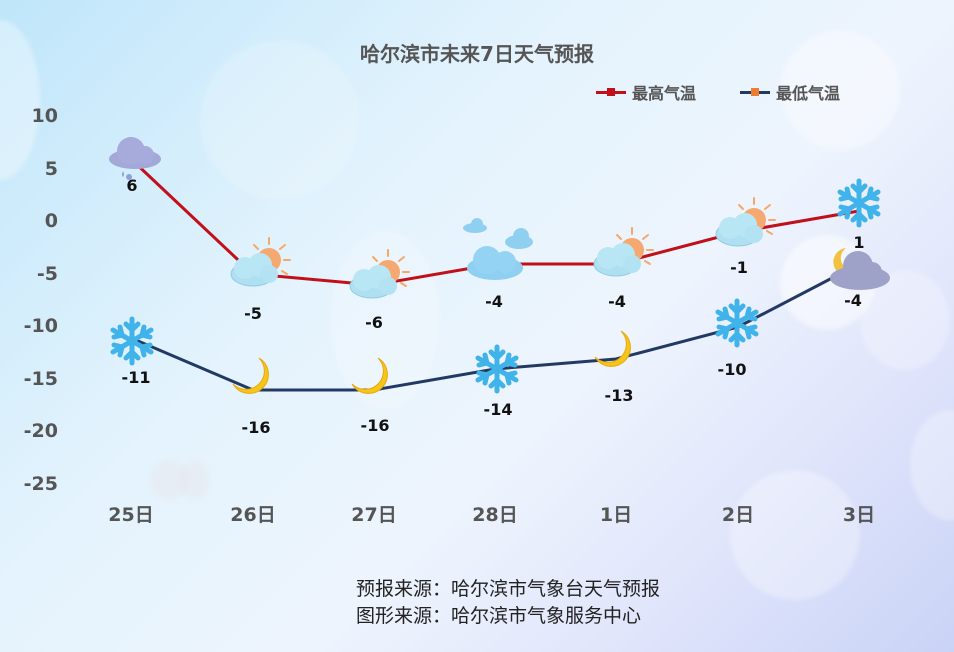 Image resolution: width=954 pixels, height=652 pixels. What do you see at coordinates (859, 242) in the screenshot?
I see `high-data-label: 1` at bounding box center [859, 242].